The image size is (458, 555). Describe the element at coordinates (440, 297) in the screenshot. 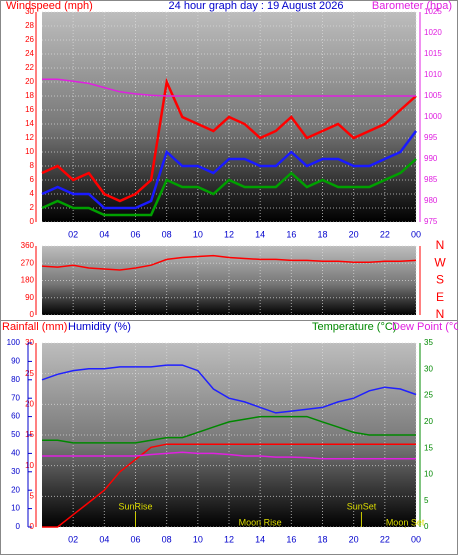

I see `y2-tick-label: E` at that location.